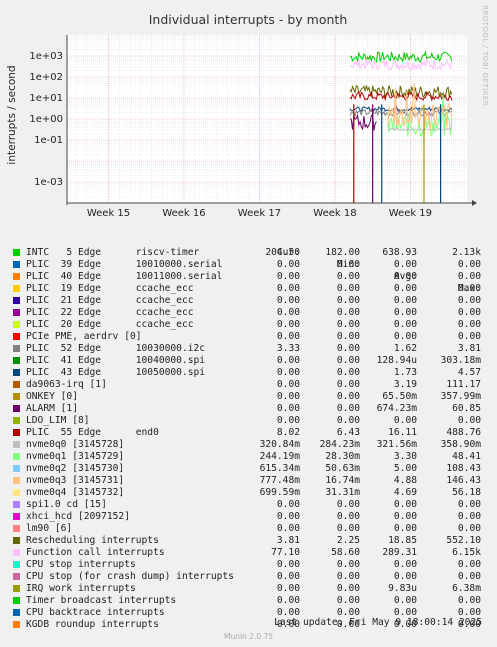 This screenshot has height=647, width=497. What do you see at coordinates (342, 456) in the screenshot?
I see `legend-min: 28.30m` at bounding box center [342, 456].